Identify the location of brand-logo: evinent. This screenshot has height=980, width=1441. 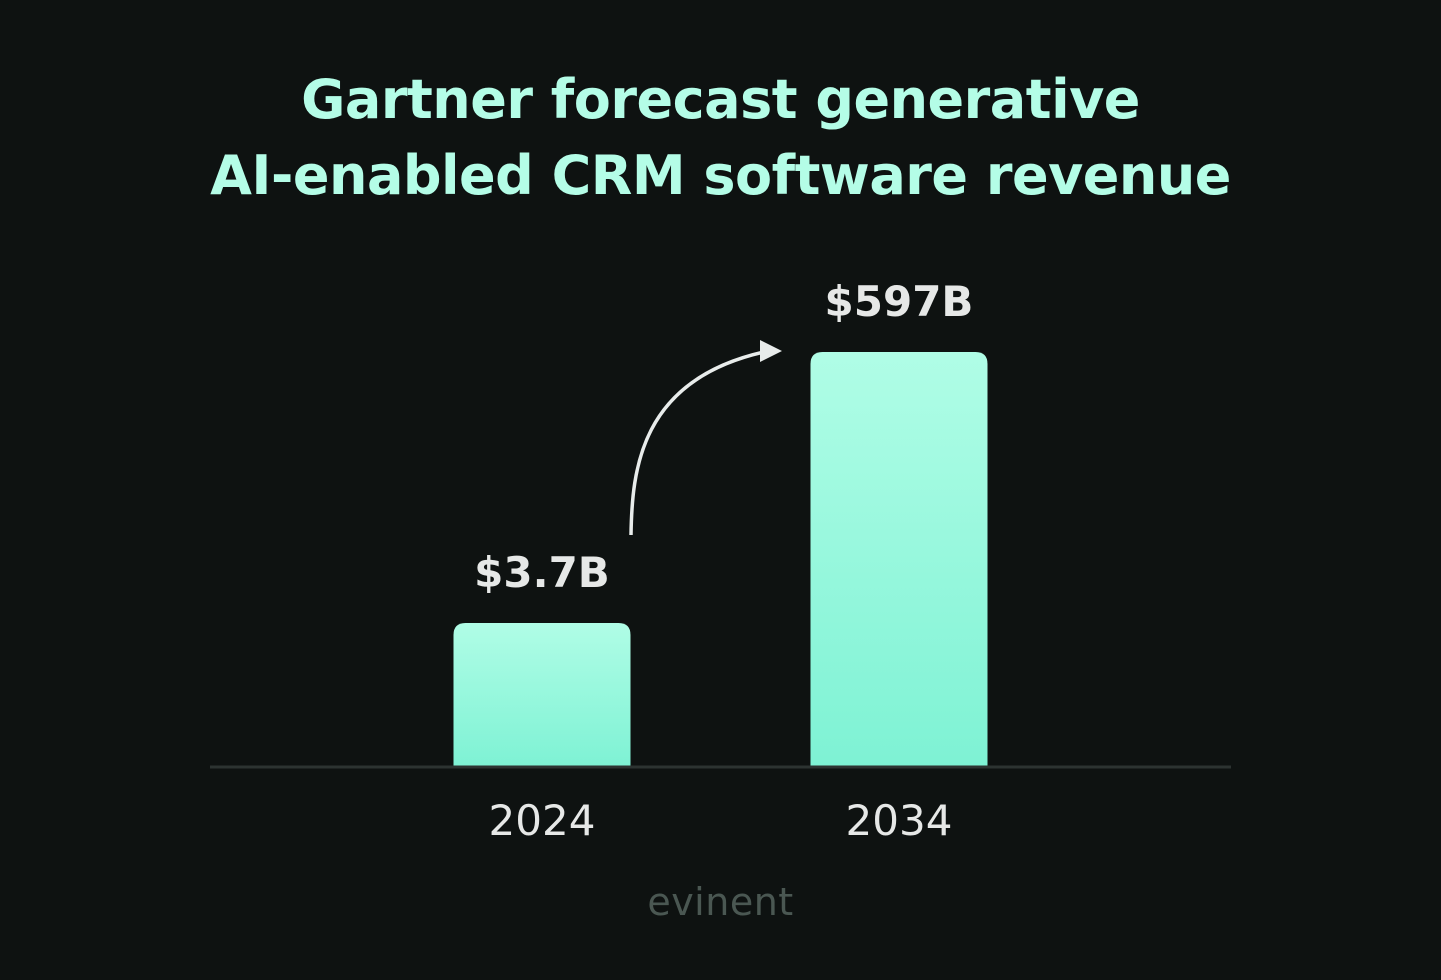
(720, 902).